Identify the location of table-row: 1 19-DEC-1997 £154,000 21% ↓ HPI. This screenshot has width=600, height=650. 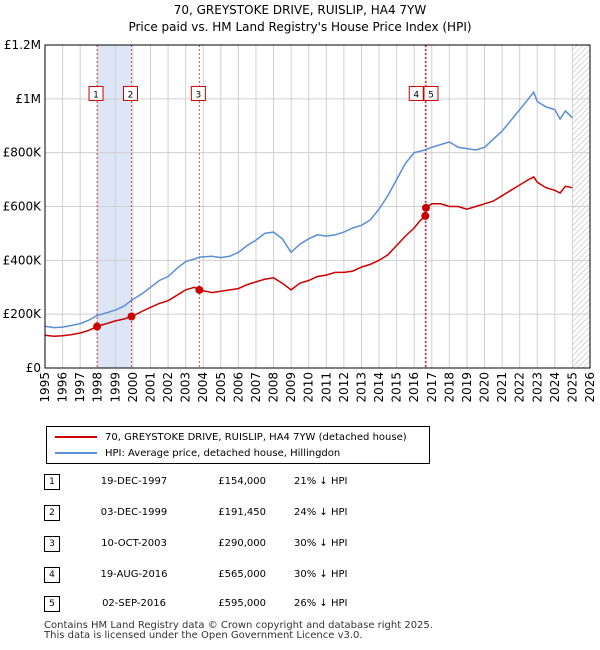
(224, 483).